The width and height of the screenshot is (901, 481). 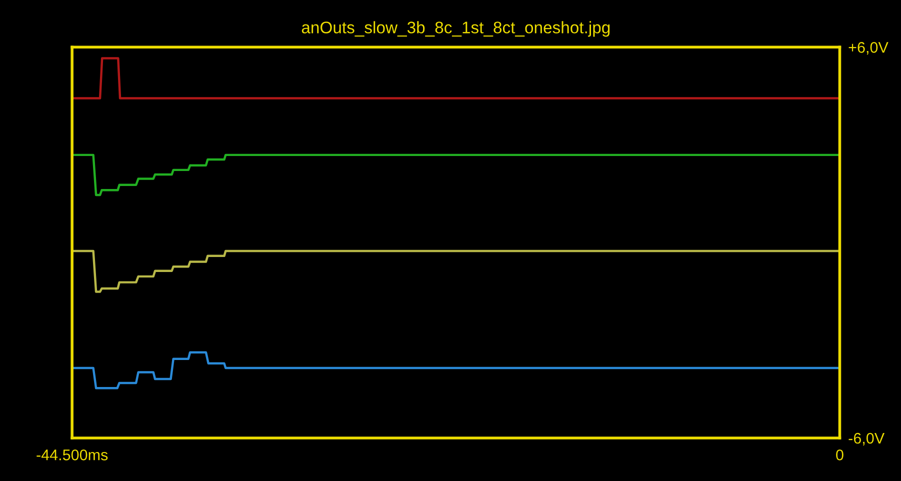 I want to click on chart-title: anOuts_slow_3b_8c_1st_8ct_oneshot.jpg, so click(x=456, y=29).